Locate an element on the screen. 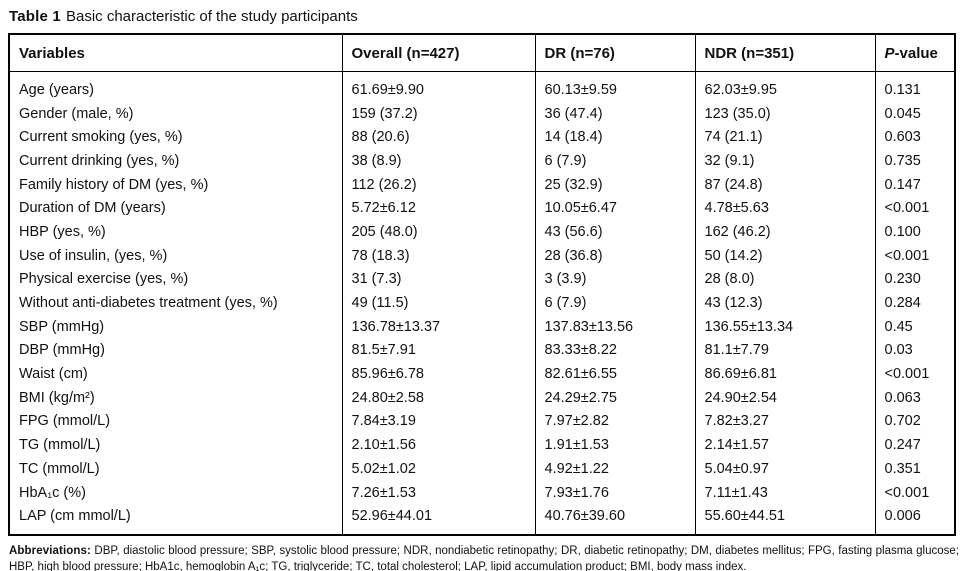  cell: 0.702 is located at coordinates (914, 421).